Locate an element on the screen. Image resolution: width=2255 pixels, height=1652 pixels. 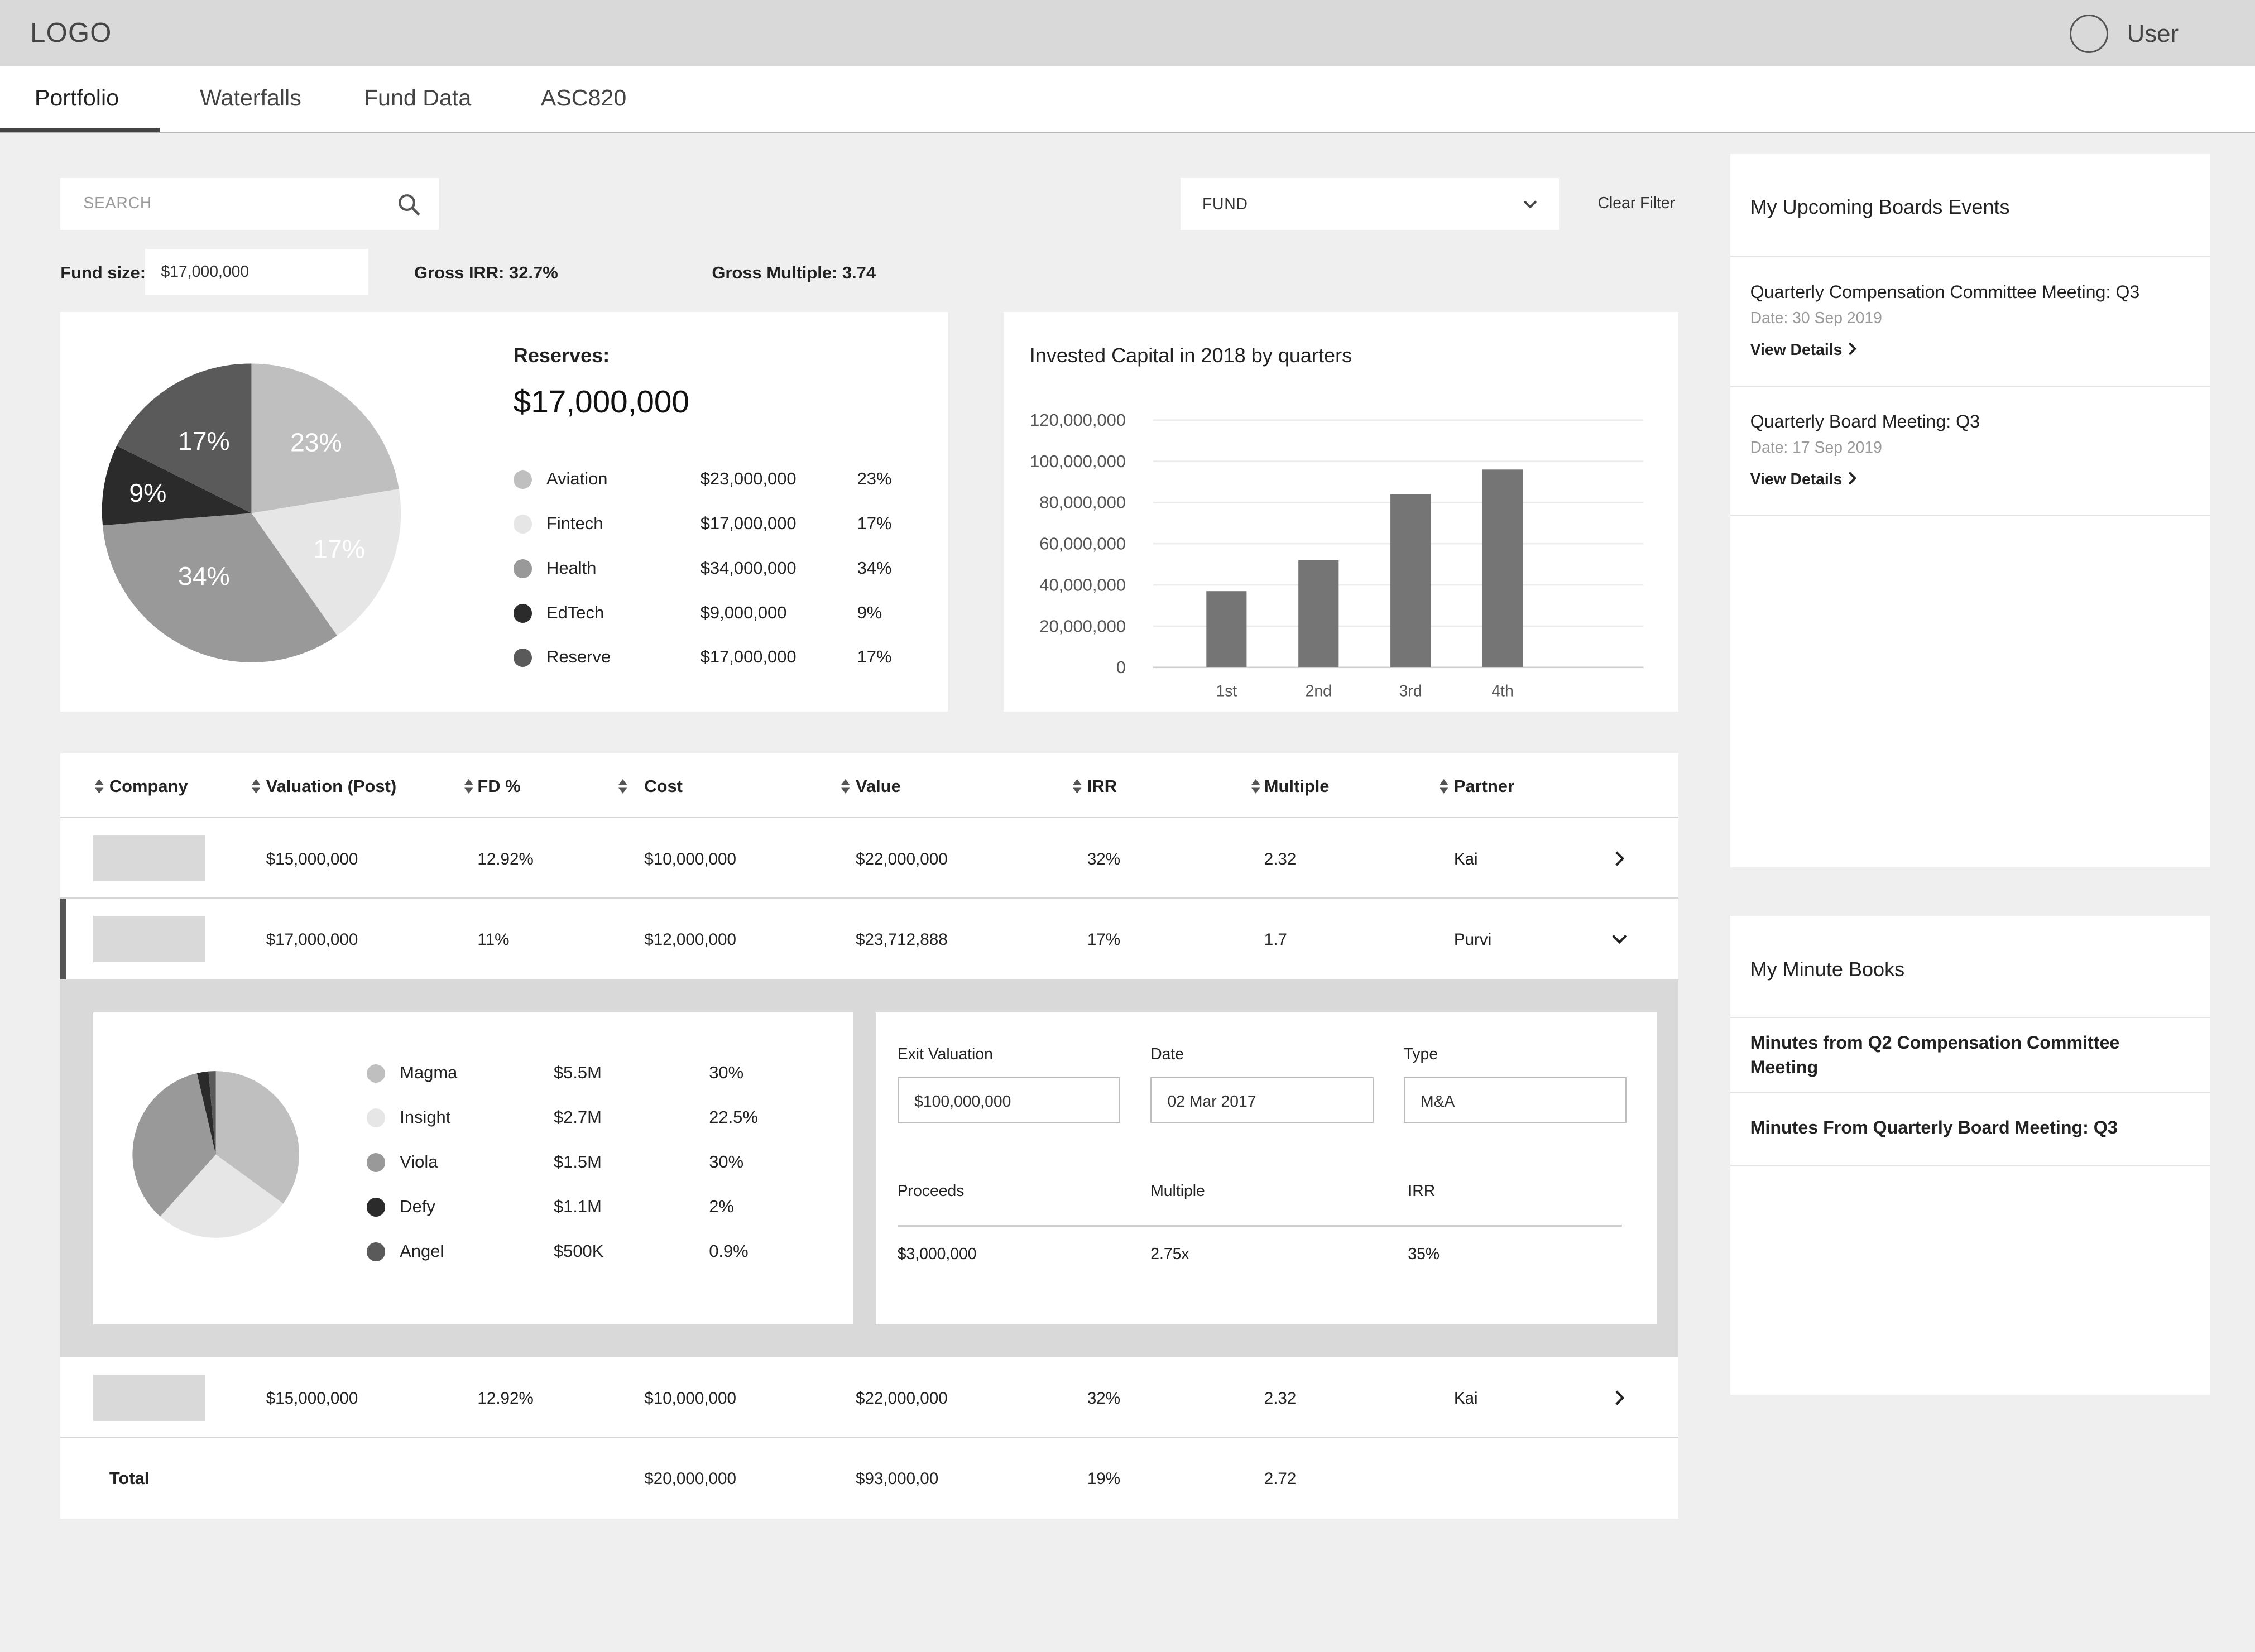
legend-name: Fintech is located at coordinates (574, 523).